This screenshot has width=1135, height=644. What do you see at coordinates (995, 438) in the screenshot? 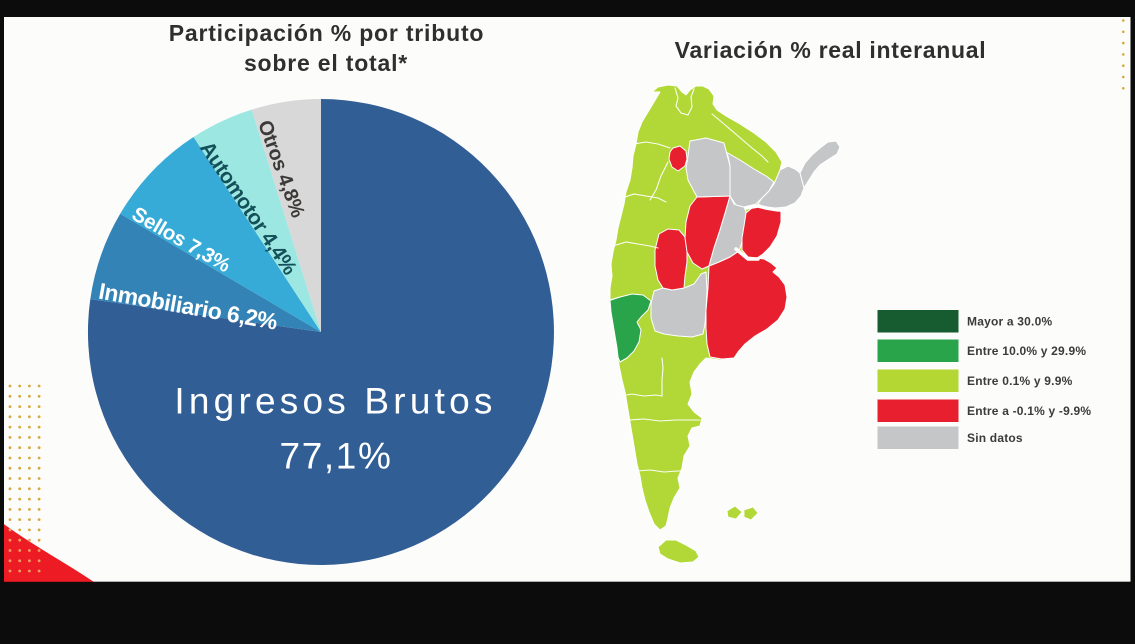
I see `svg-text: Sin datos` at bounding box center [995, 438].